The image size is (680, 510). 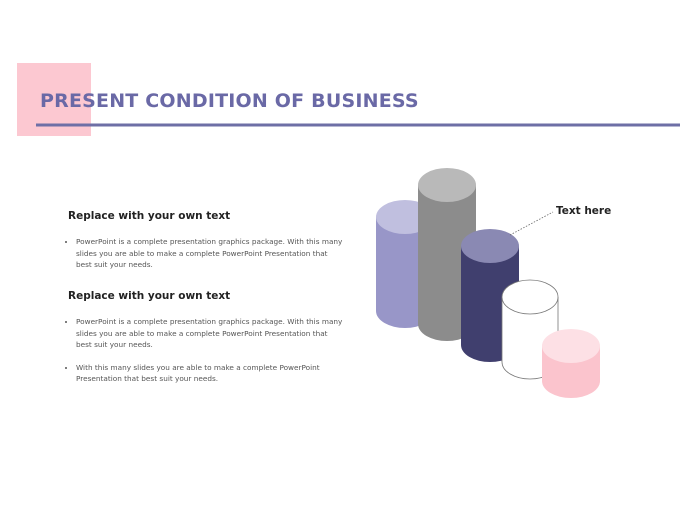 What do you see at coordinates (229, 101) in the screenshot?
I see `slide-title: PRESENT CONDITION OF BUSINESS` at bounding box center [229, 101].